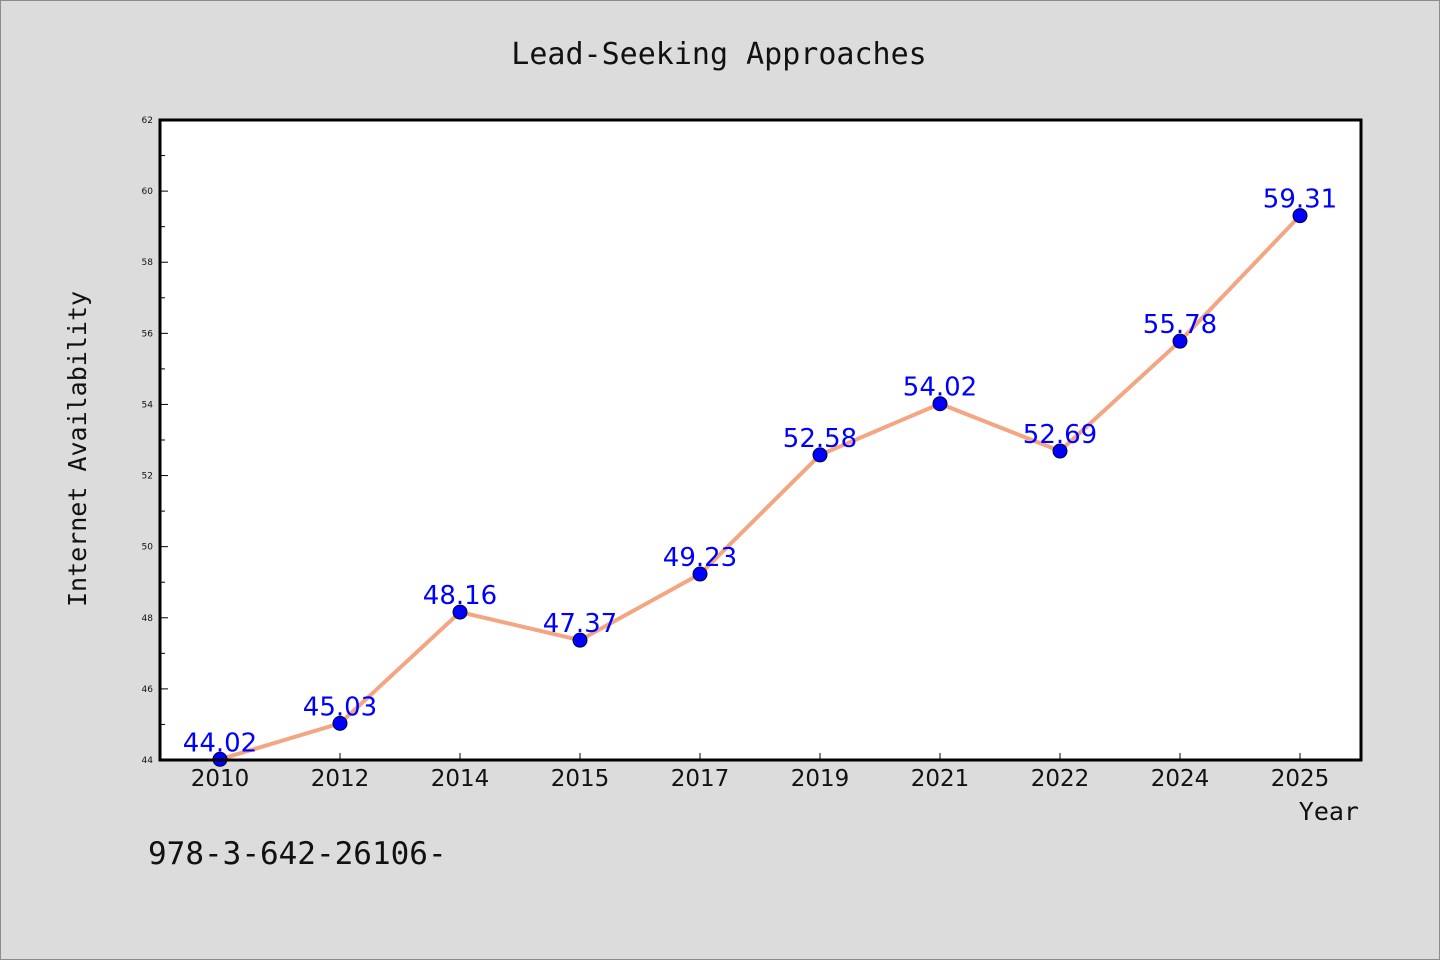 The image size is (1440, 960). Describe the element at coordinates (148, 405) in the screenshot. I see `y-tick-label: 54` at that location.